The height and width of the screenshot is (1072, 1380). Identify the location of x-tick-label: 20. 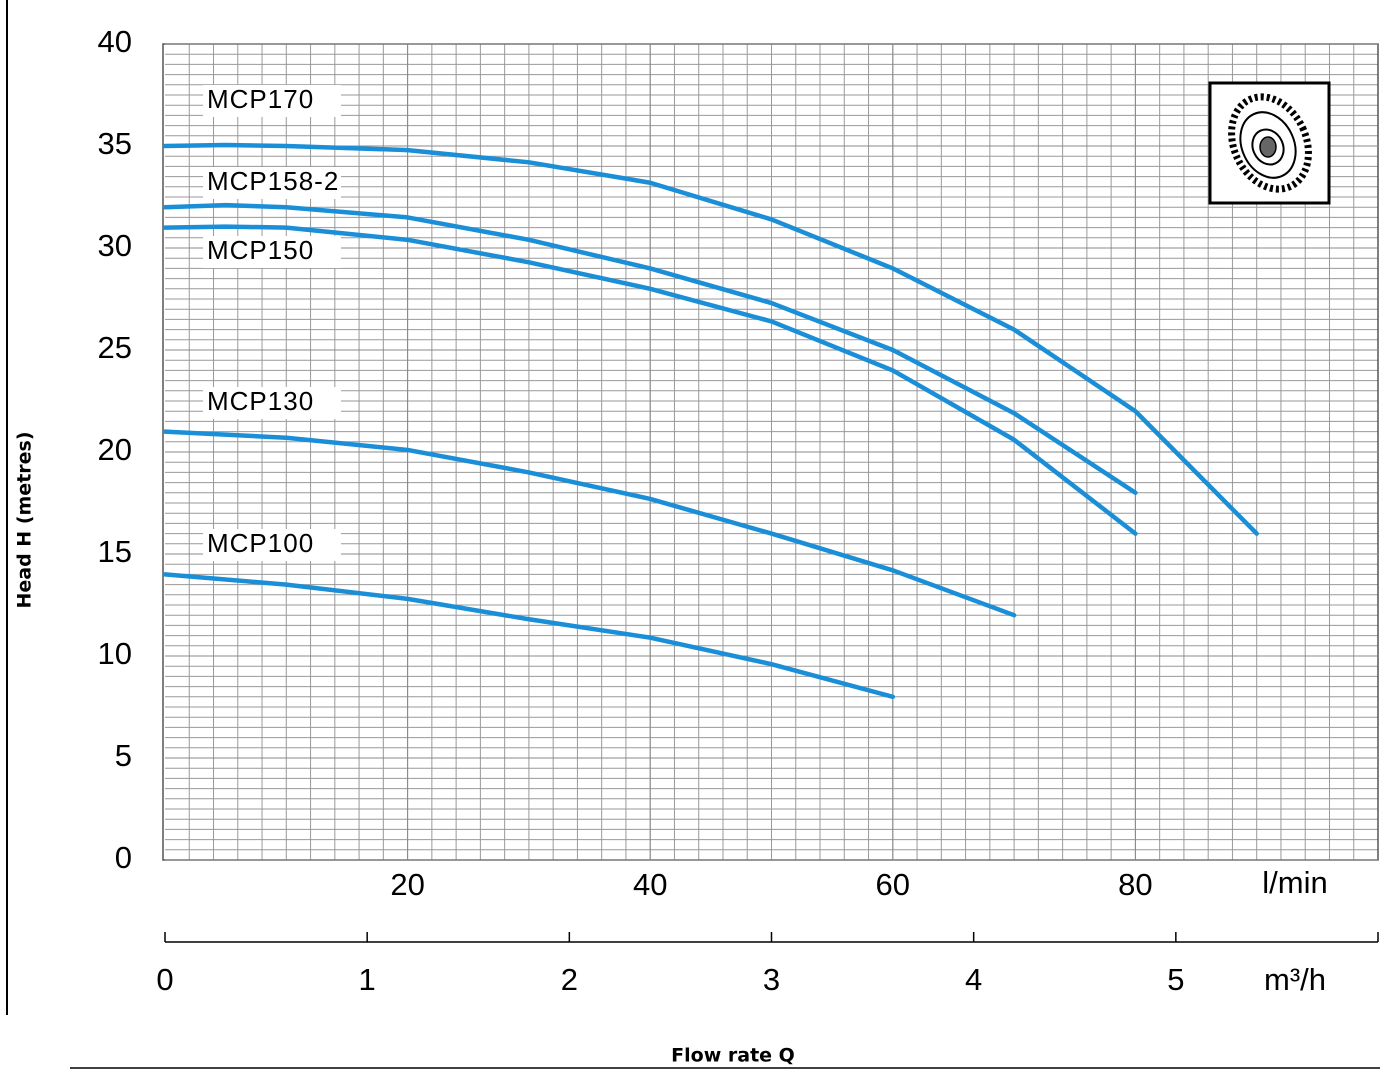
(407, 884).